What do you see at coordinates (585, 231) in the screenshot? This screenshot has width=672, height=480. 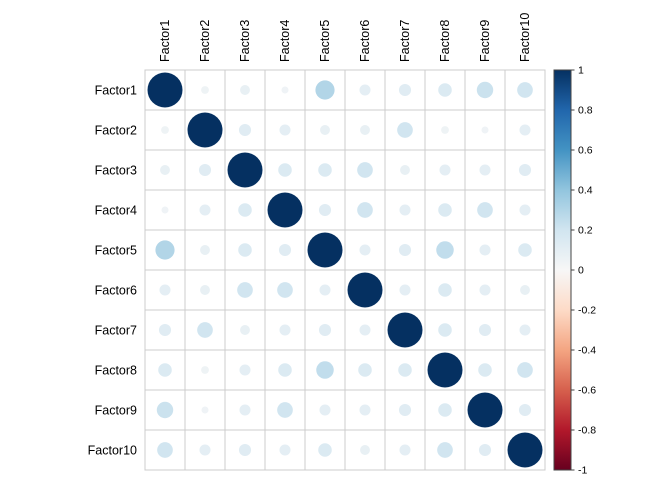 I see `colorbar-tick-label: 0.2` at bounding box center [585, 231].